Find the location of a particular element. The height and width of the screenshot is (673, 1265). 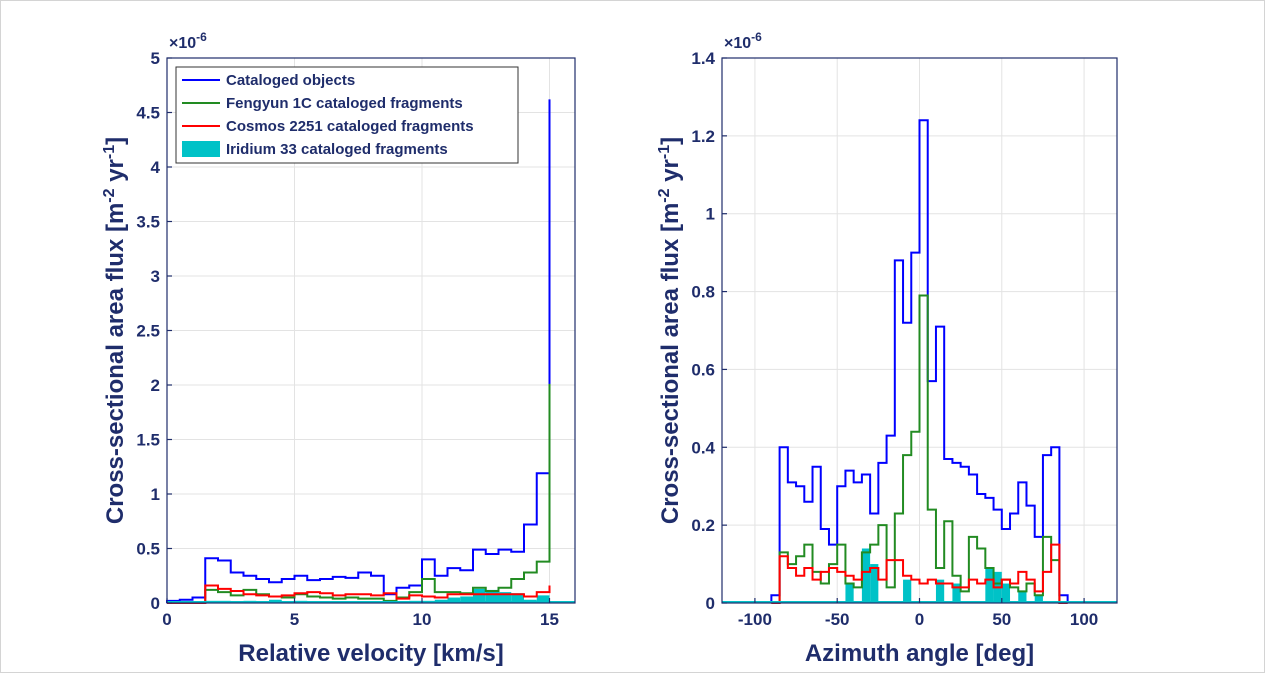

x-axis-label: Relative velocity [km/s] is located at coordinates (370, 653).